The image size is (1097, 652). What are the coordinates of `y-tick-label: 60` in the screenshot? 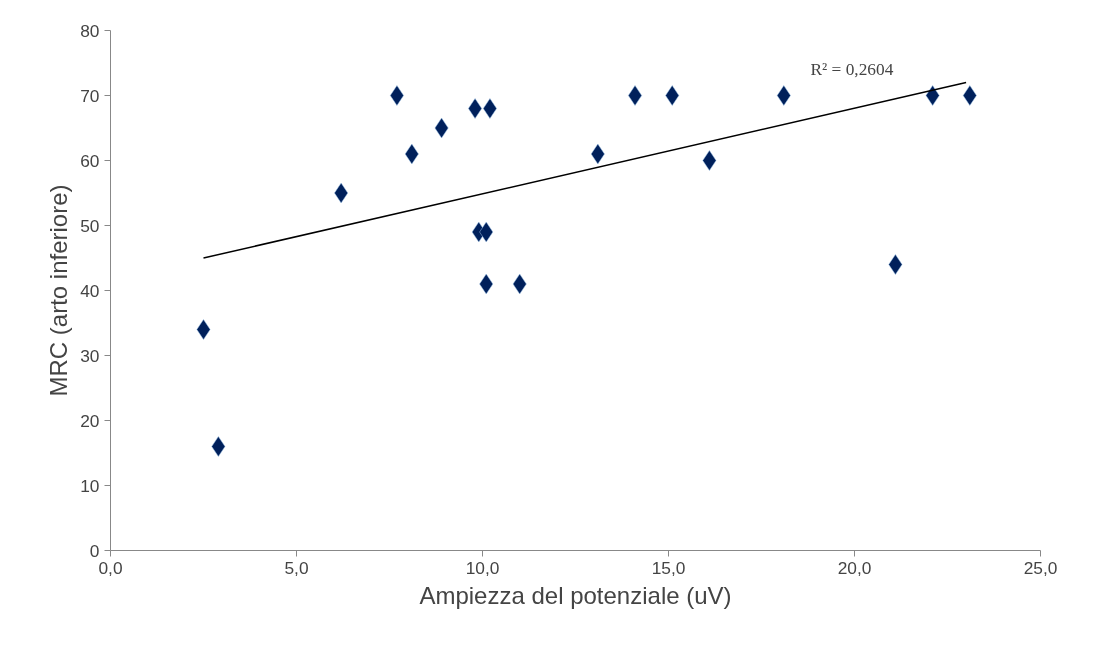 It's located at (90, 160).